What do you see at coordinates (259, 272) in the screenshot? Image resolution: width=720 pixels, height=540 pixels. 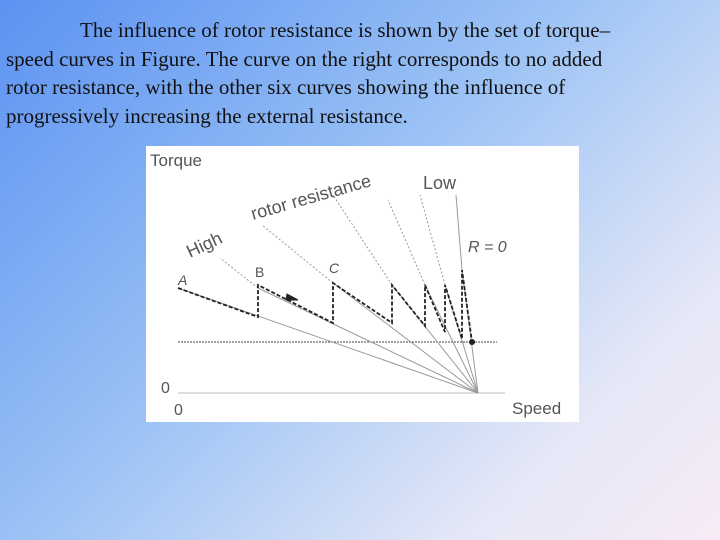 I see `point-label: B` at bounding box center [259, 272].